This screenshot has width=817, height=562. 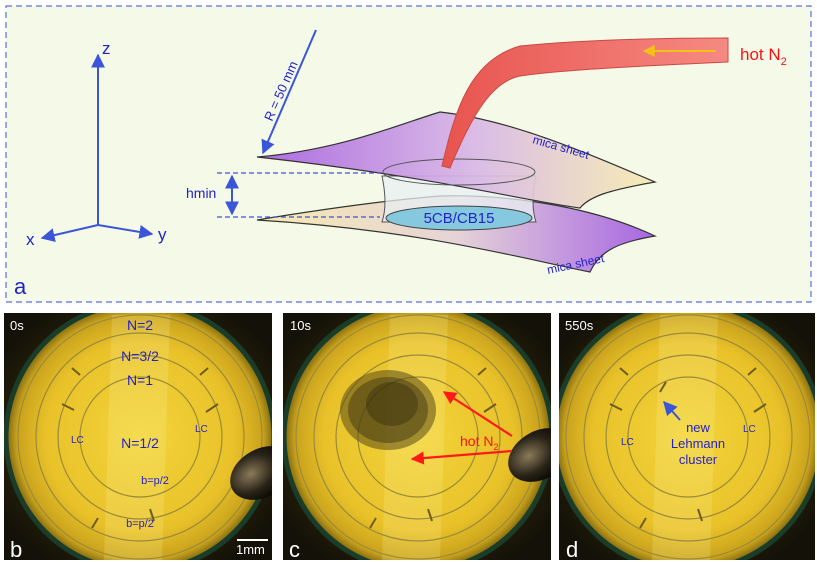 I want to click on panel-b-drop, so click(x=138, y=436).